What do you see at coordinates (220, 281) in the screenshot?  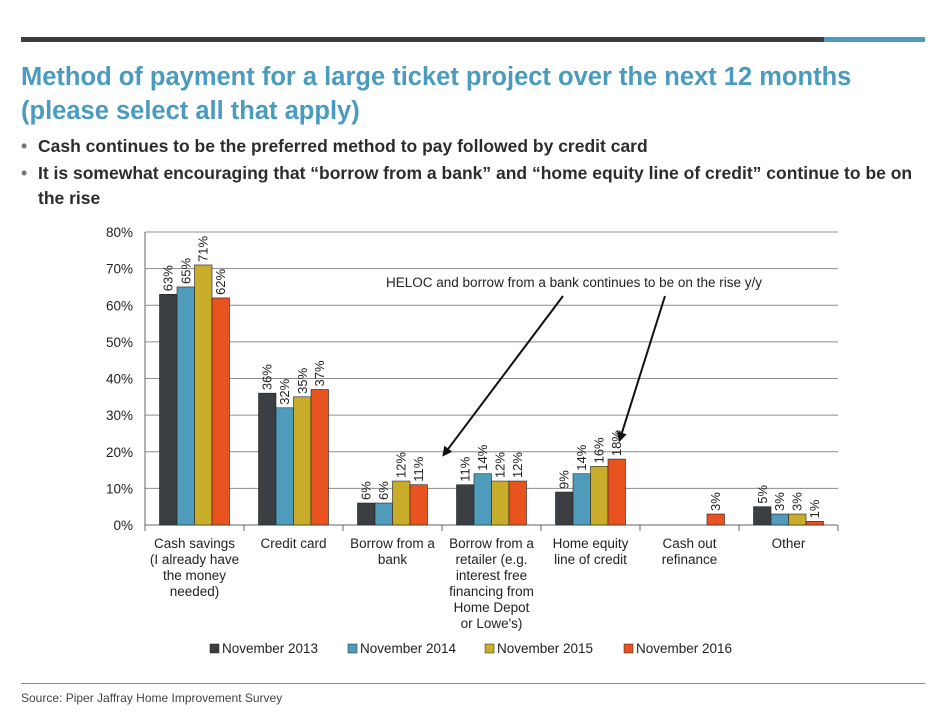 I see `data-label: 62%` at bounding box center [220, 281].